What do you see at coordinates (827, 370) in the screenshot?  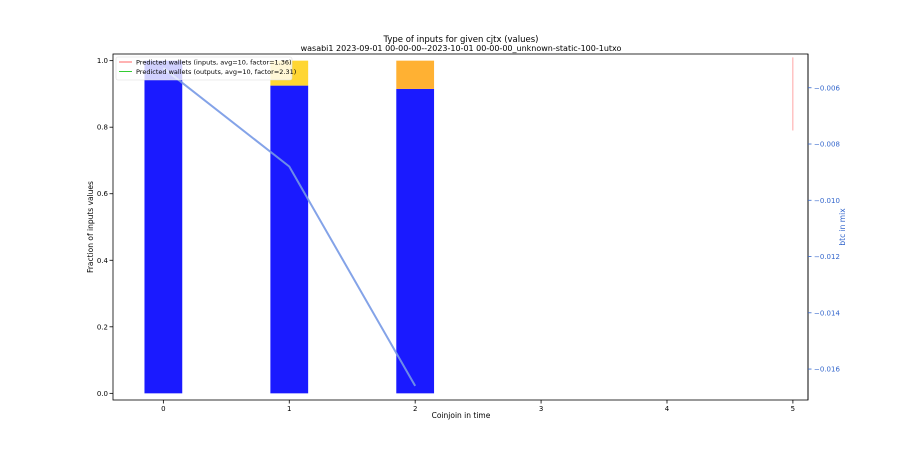 I see `y2-tick-label-5: −0.016` at bounding box center [827, 370].